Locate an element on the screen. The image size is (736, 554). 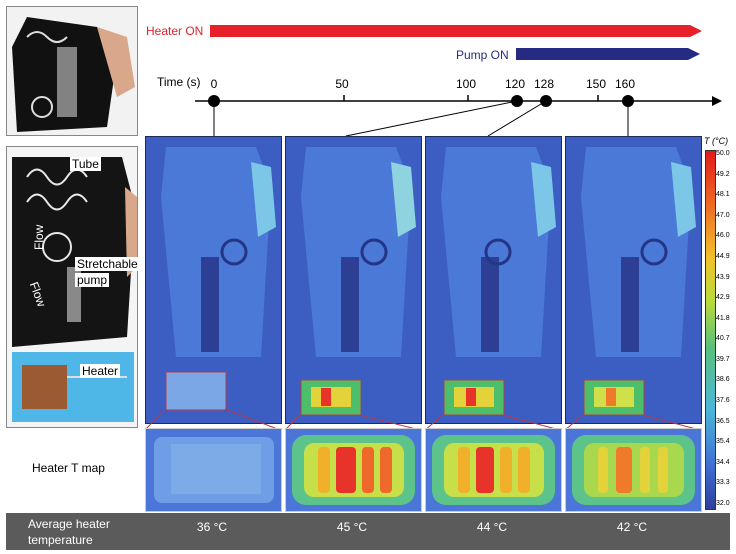
average-label-line1: Average heater is located at coordinates (69, 524).